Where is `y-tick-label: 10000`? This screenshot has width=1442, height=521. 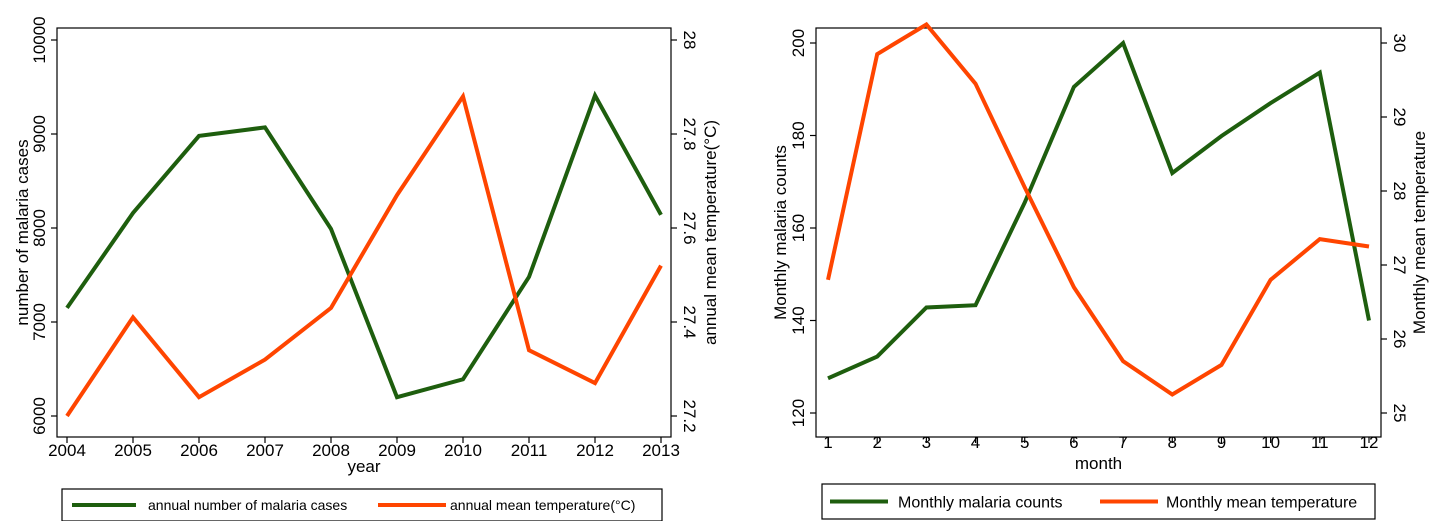 y-tick-label: 10000 is located at coordinates (39, 39).